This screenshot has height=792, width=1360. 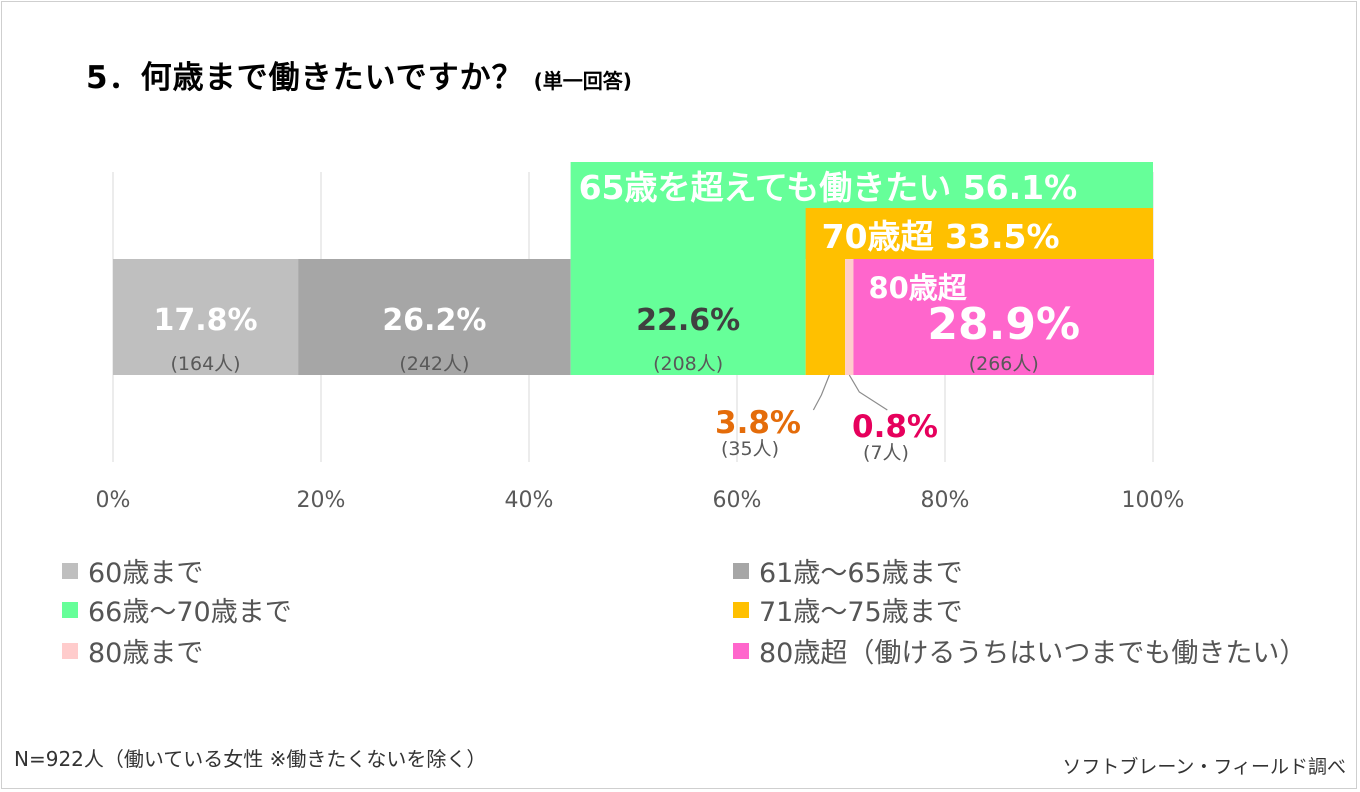 What do you see at coordinates (1004, 364) in the screenshot?
I see `count-label: (266人)` at bounding box center [1004, 364].